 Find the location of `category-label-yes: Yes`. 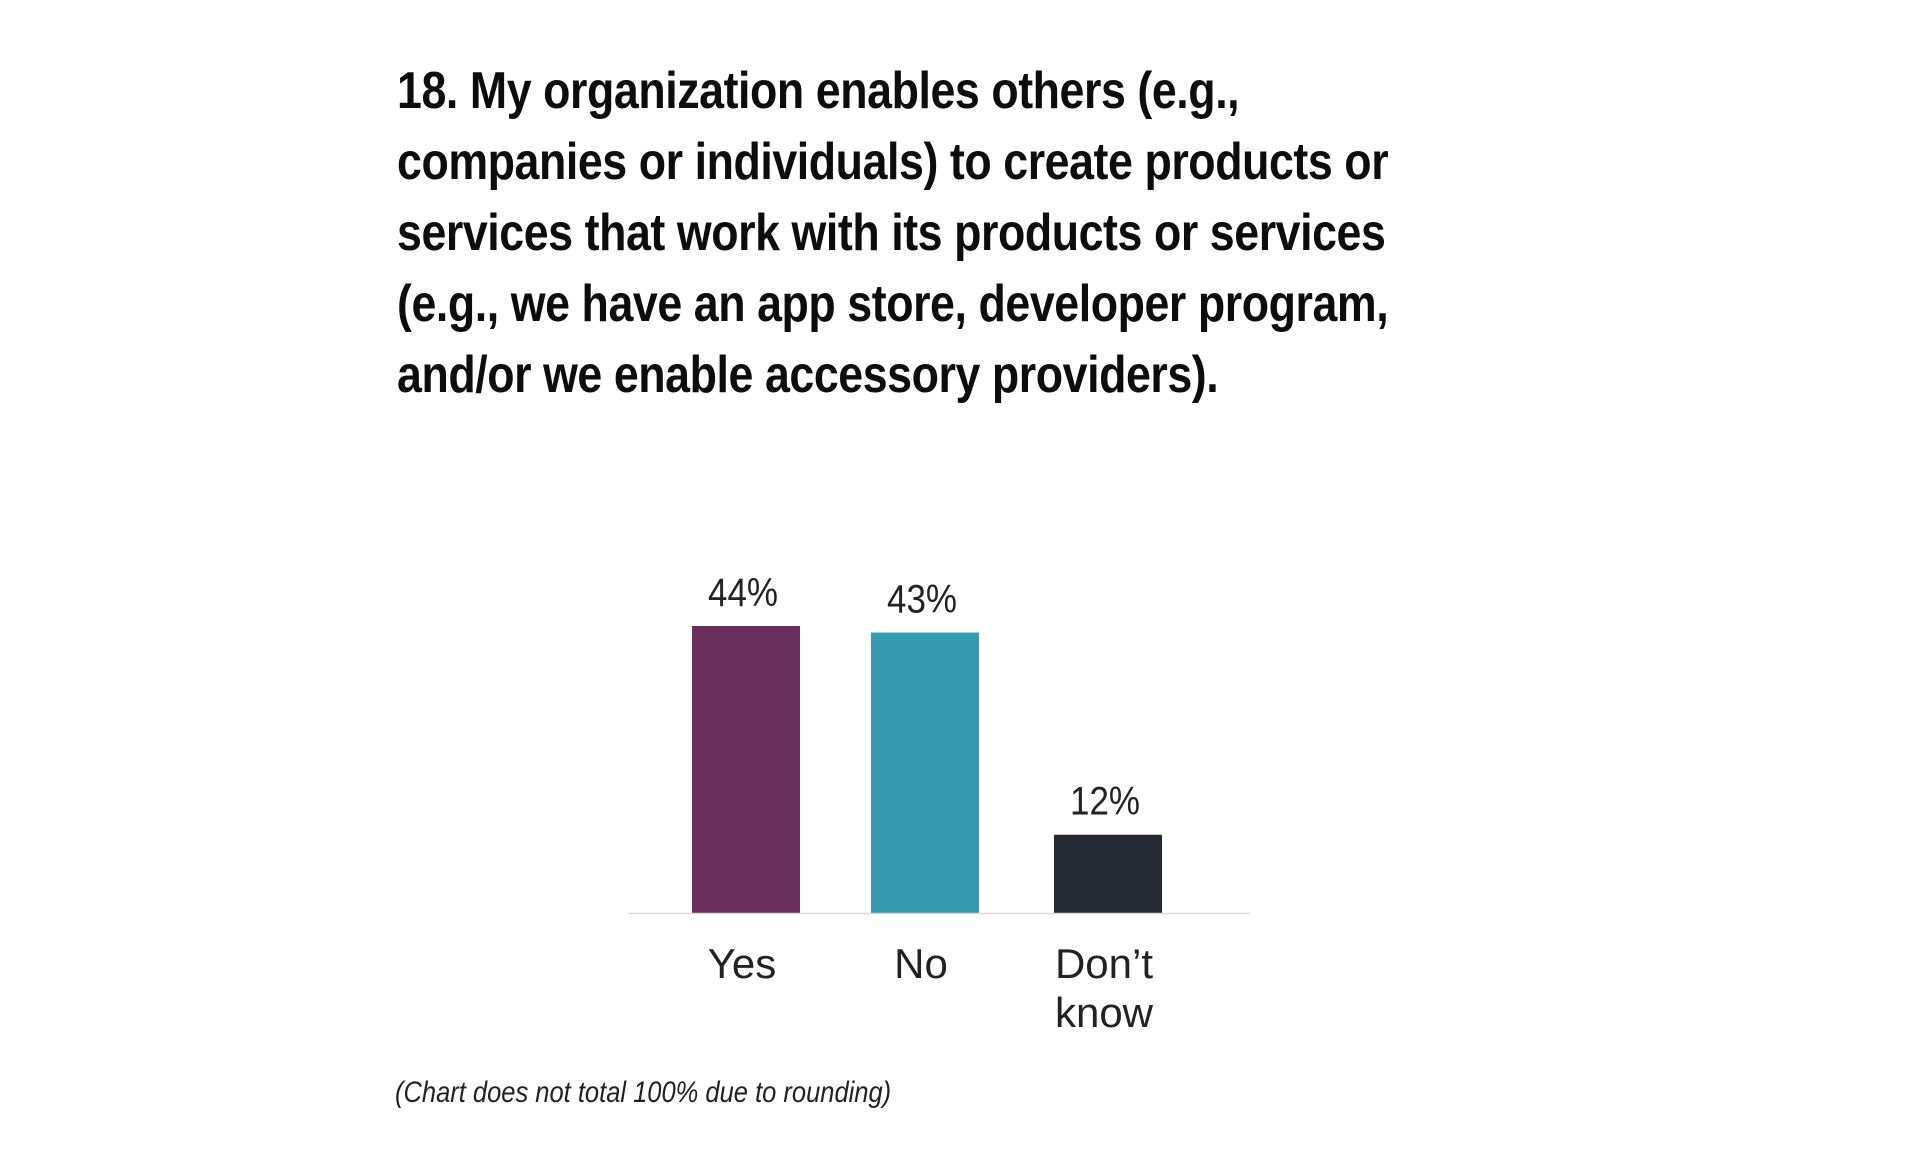

category-label-yes: Yes is located at coordinates (742, 963).